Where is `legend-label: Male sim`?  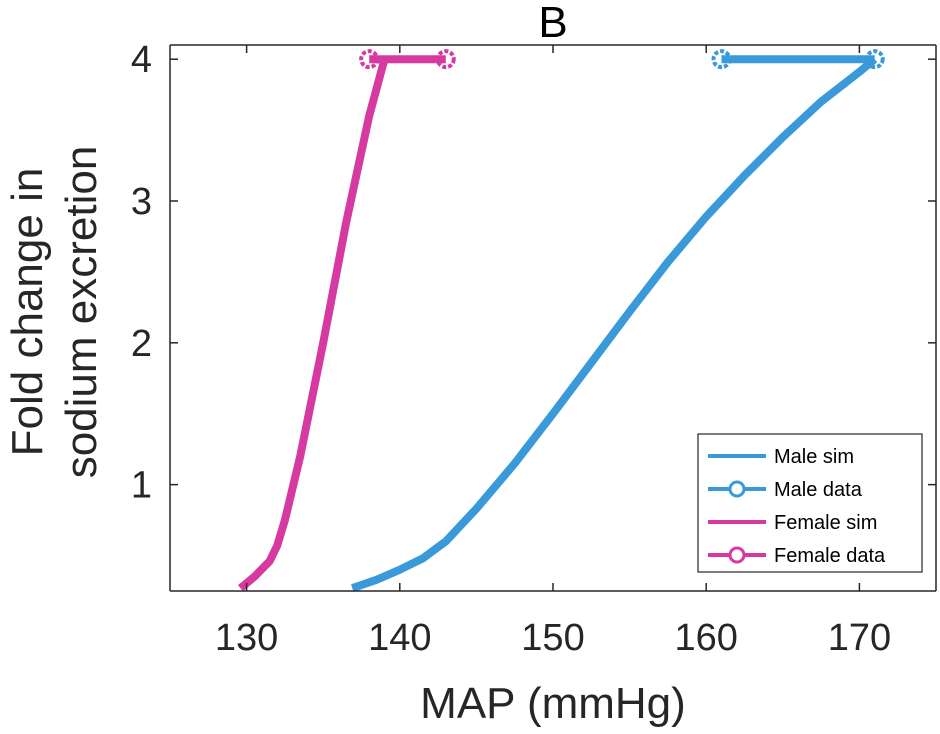 legend-label: Male sim is located at coordinates (814, 457).